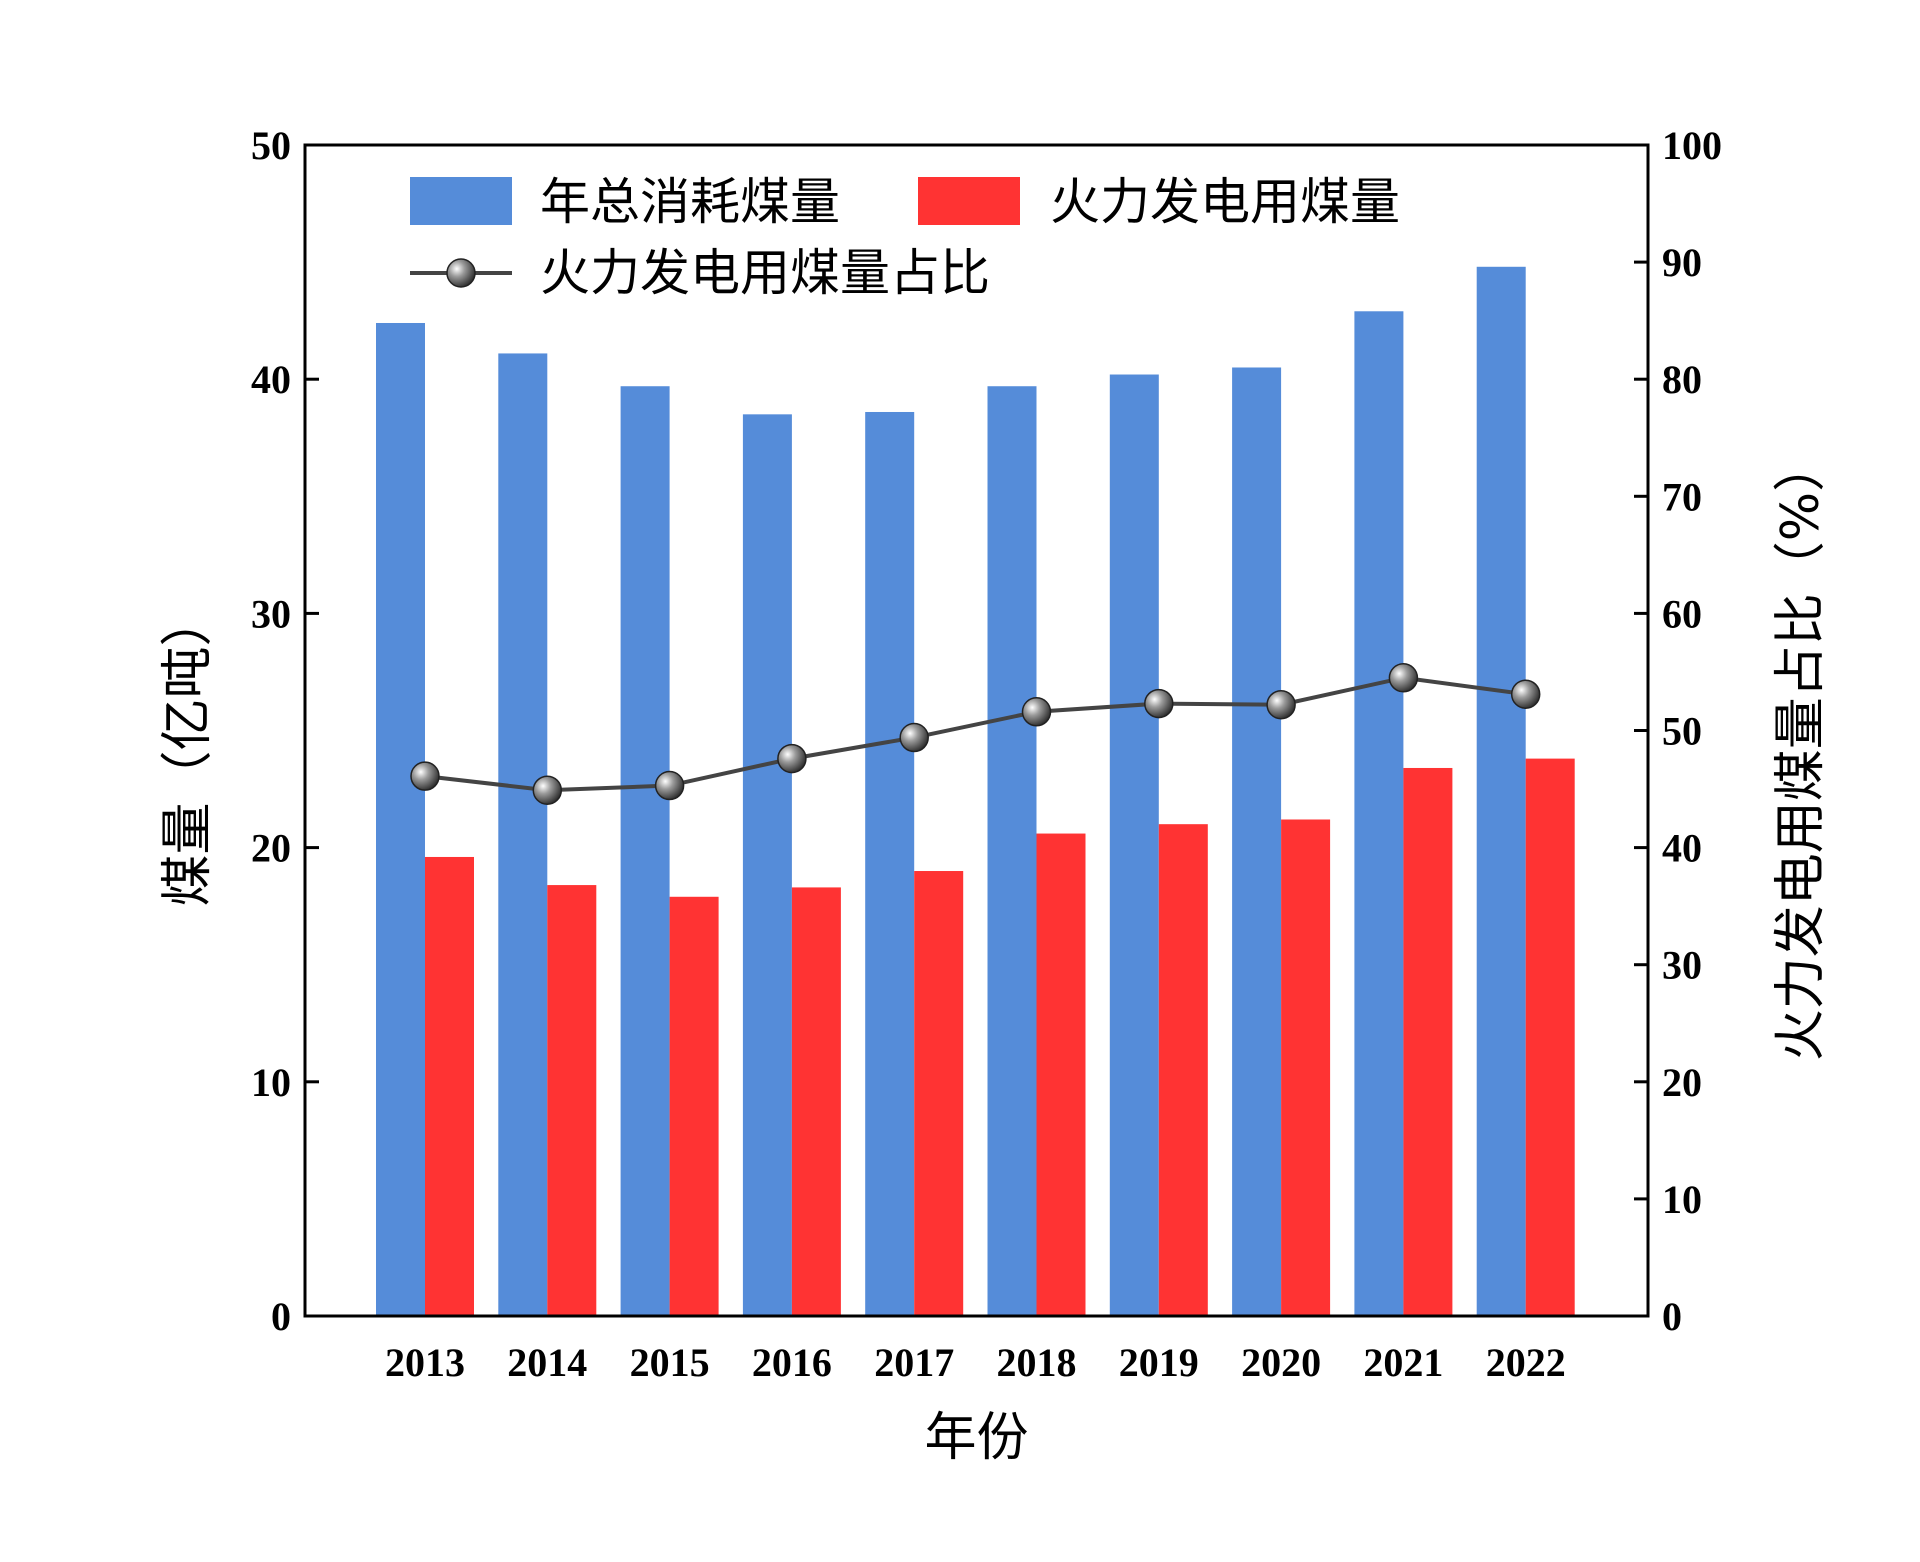 The width and height of the screenshot is (1920, 1562). What do you see at coordinates (1682, 731) in the screenshot?
I see `right-tick-label: 50` at bounding box center [1682, 731].